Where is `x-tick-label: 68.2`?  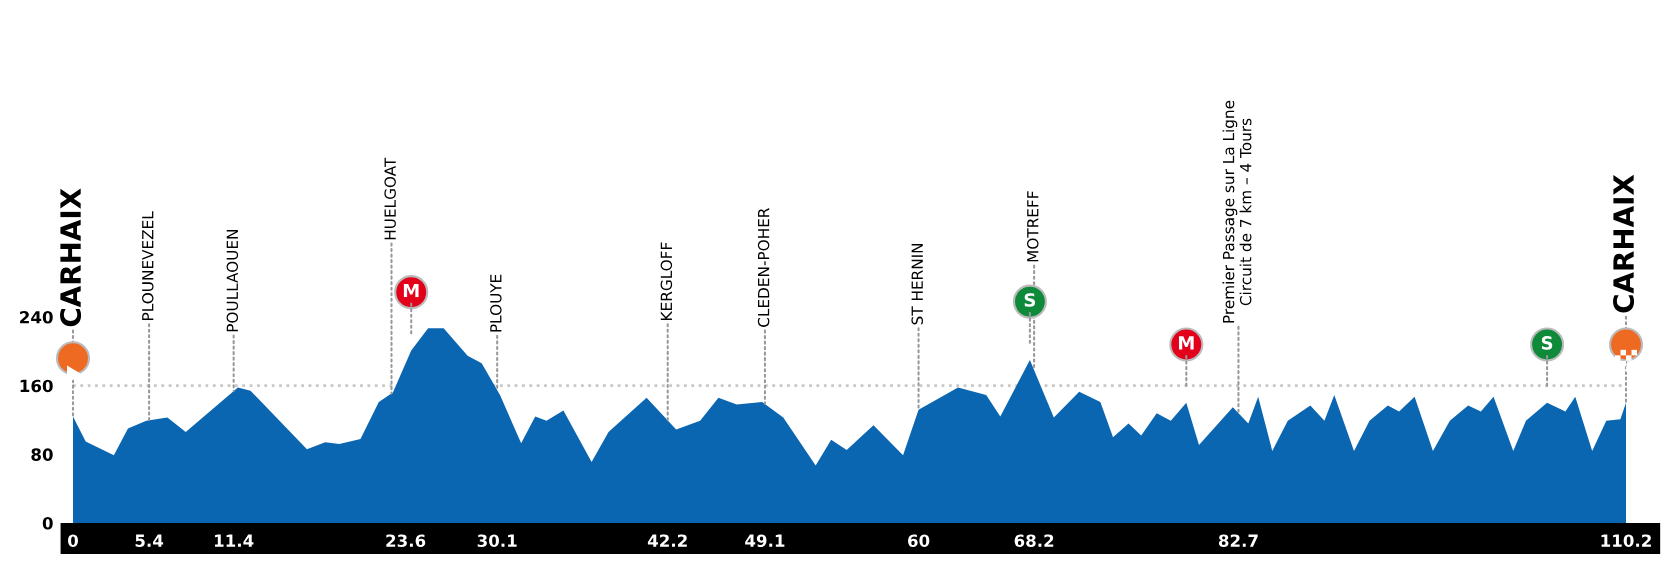
x-tick-label: 68.2 is located at coordinates (1034, 541).